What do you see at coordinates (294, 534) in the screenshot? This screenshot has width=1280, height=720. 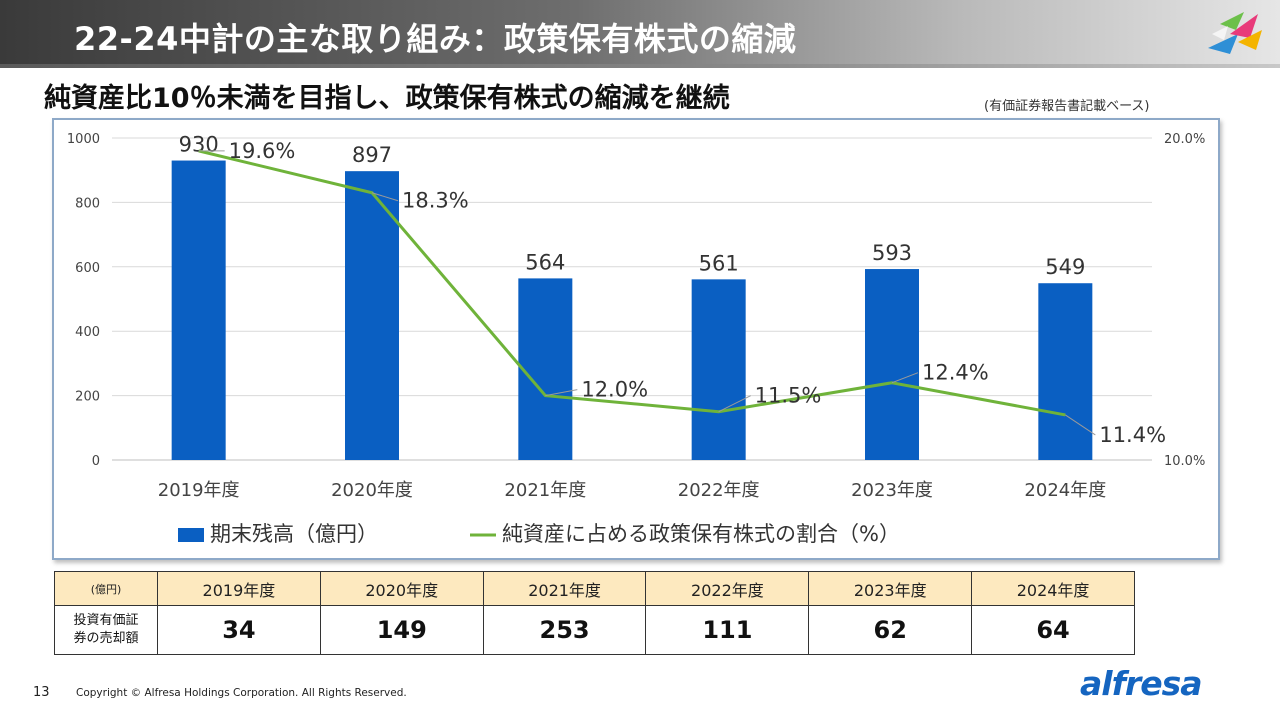 I see `legend-bar-label: 期末残高（億円）` at bounding box center [294, 534].